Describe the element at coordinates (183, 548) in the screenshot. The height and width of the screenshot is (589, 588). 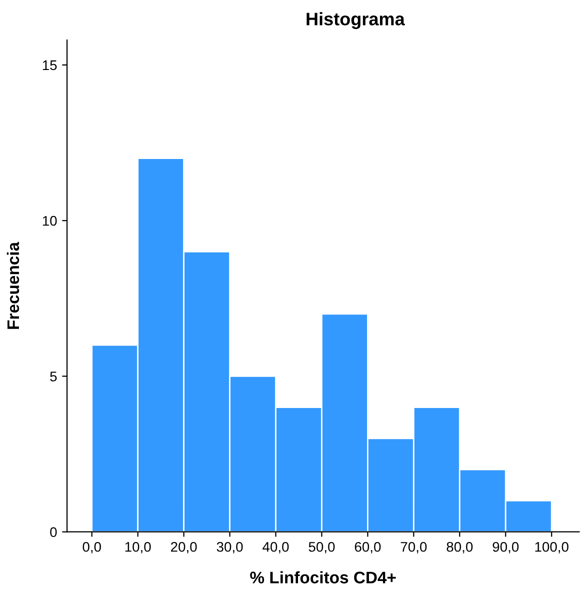
I see `x-tick-label: 20,0` at that location.